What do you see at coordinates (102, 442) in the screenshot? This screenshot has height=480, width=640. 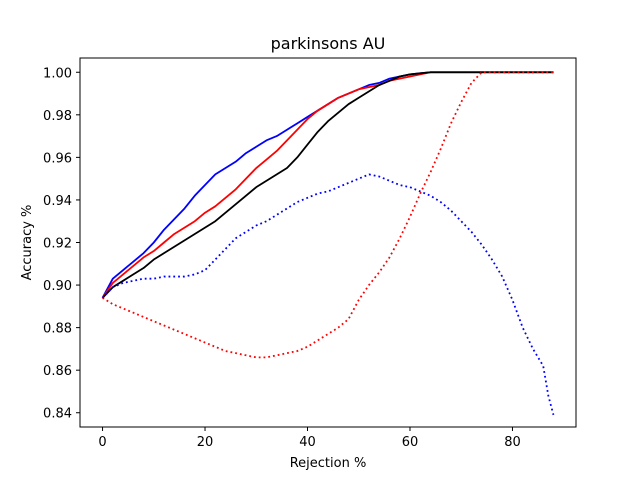 I see `x-tick-label: 0` at bounding box center [102, 442].